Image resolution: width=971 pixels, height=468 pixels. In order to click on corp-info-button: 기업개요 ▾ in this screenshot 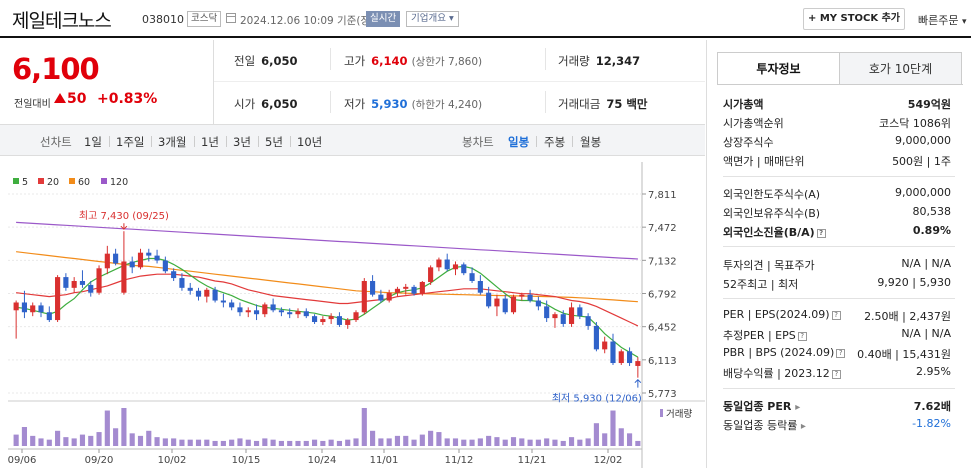, I will do `click(432, 19)`.